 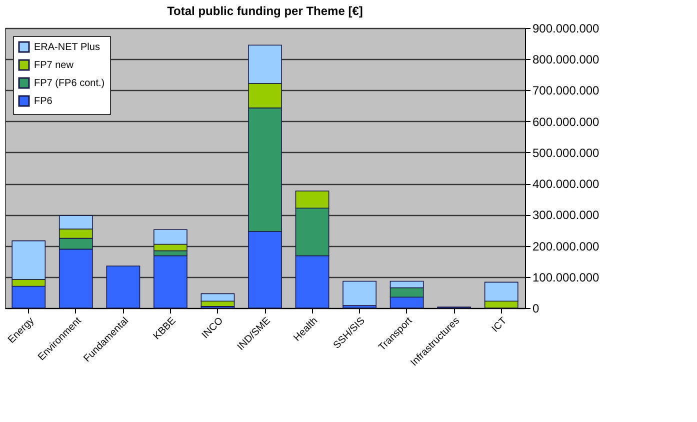 I want to click on y-tick-label: 900.000.000, so click(x=566, y=29).